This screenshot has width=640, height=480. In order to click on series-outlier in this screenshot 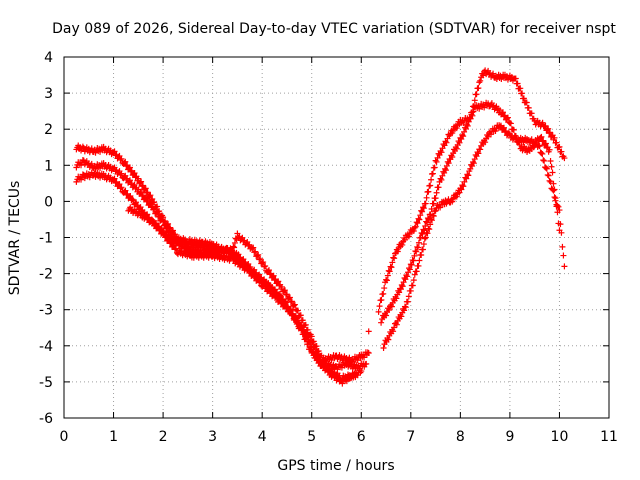, I will do `click(368, 331)`.